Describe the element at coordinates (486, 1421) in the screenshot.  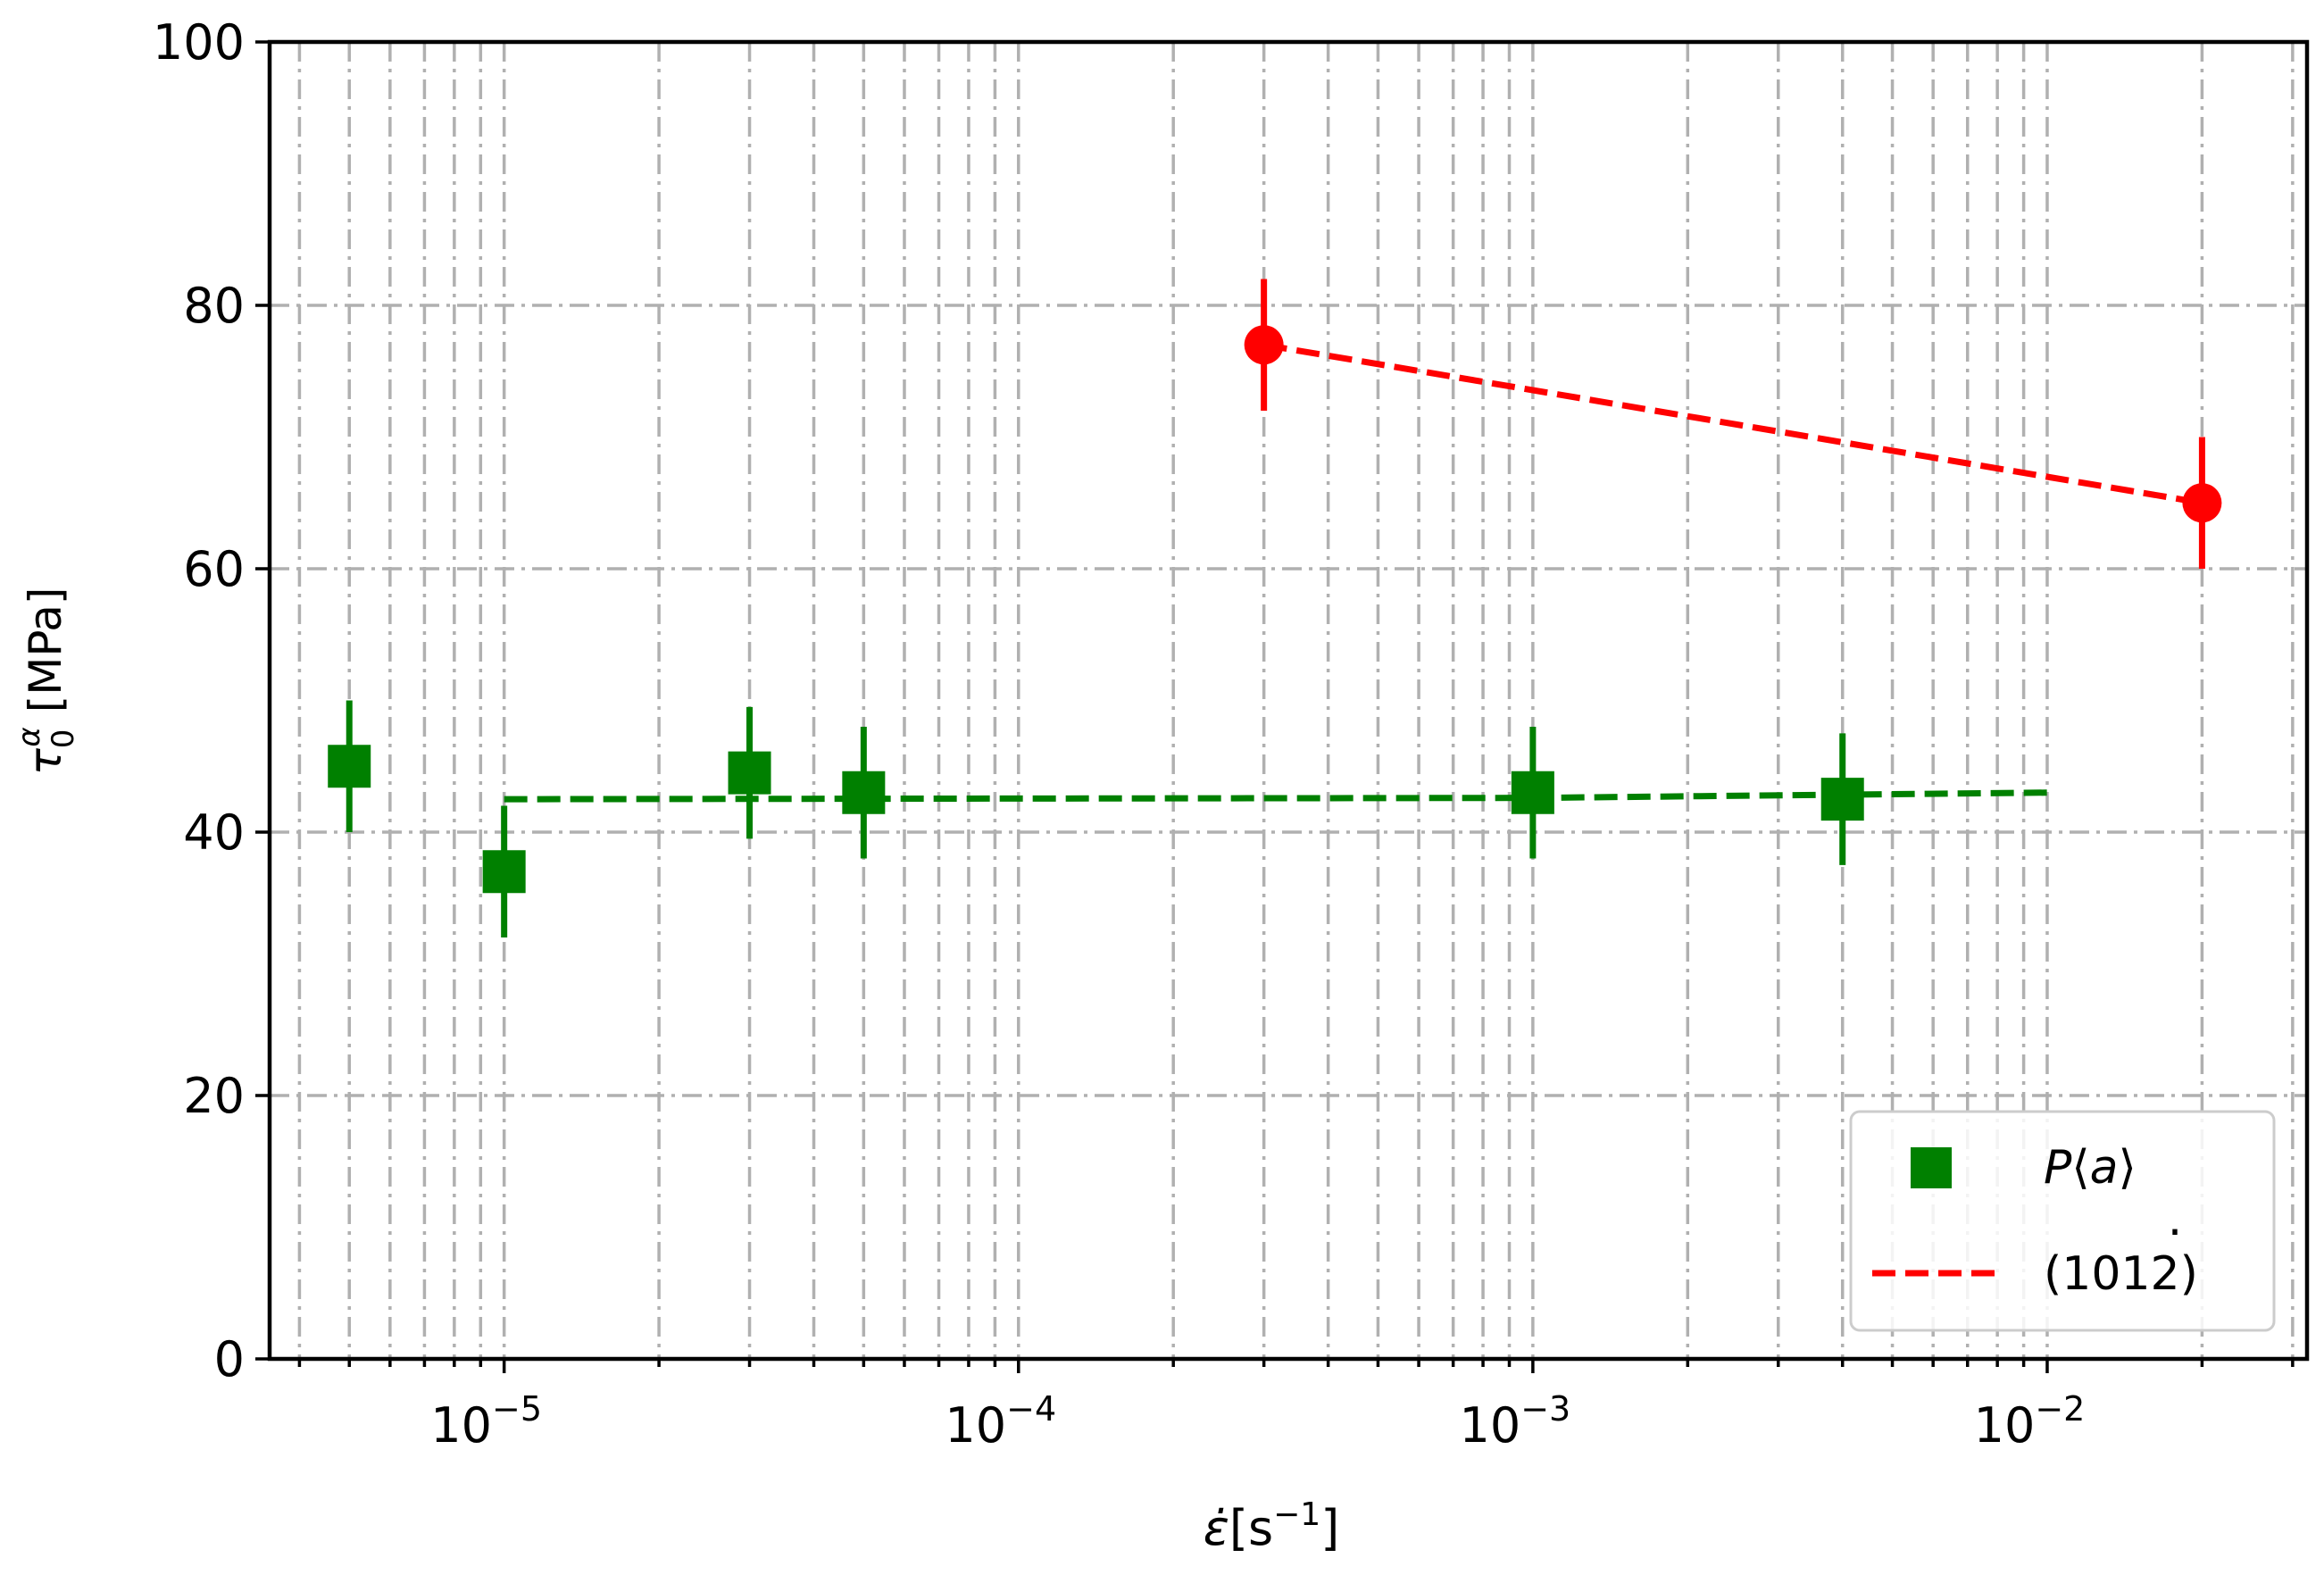
I see `x-tick-label: 10⁻⁵` at that location.